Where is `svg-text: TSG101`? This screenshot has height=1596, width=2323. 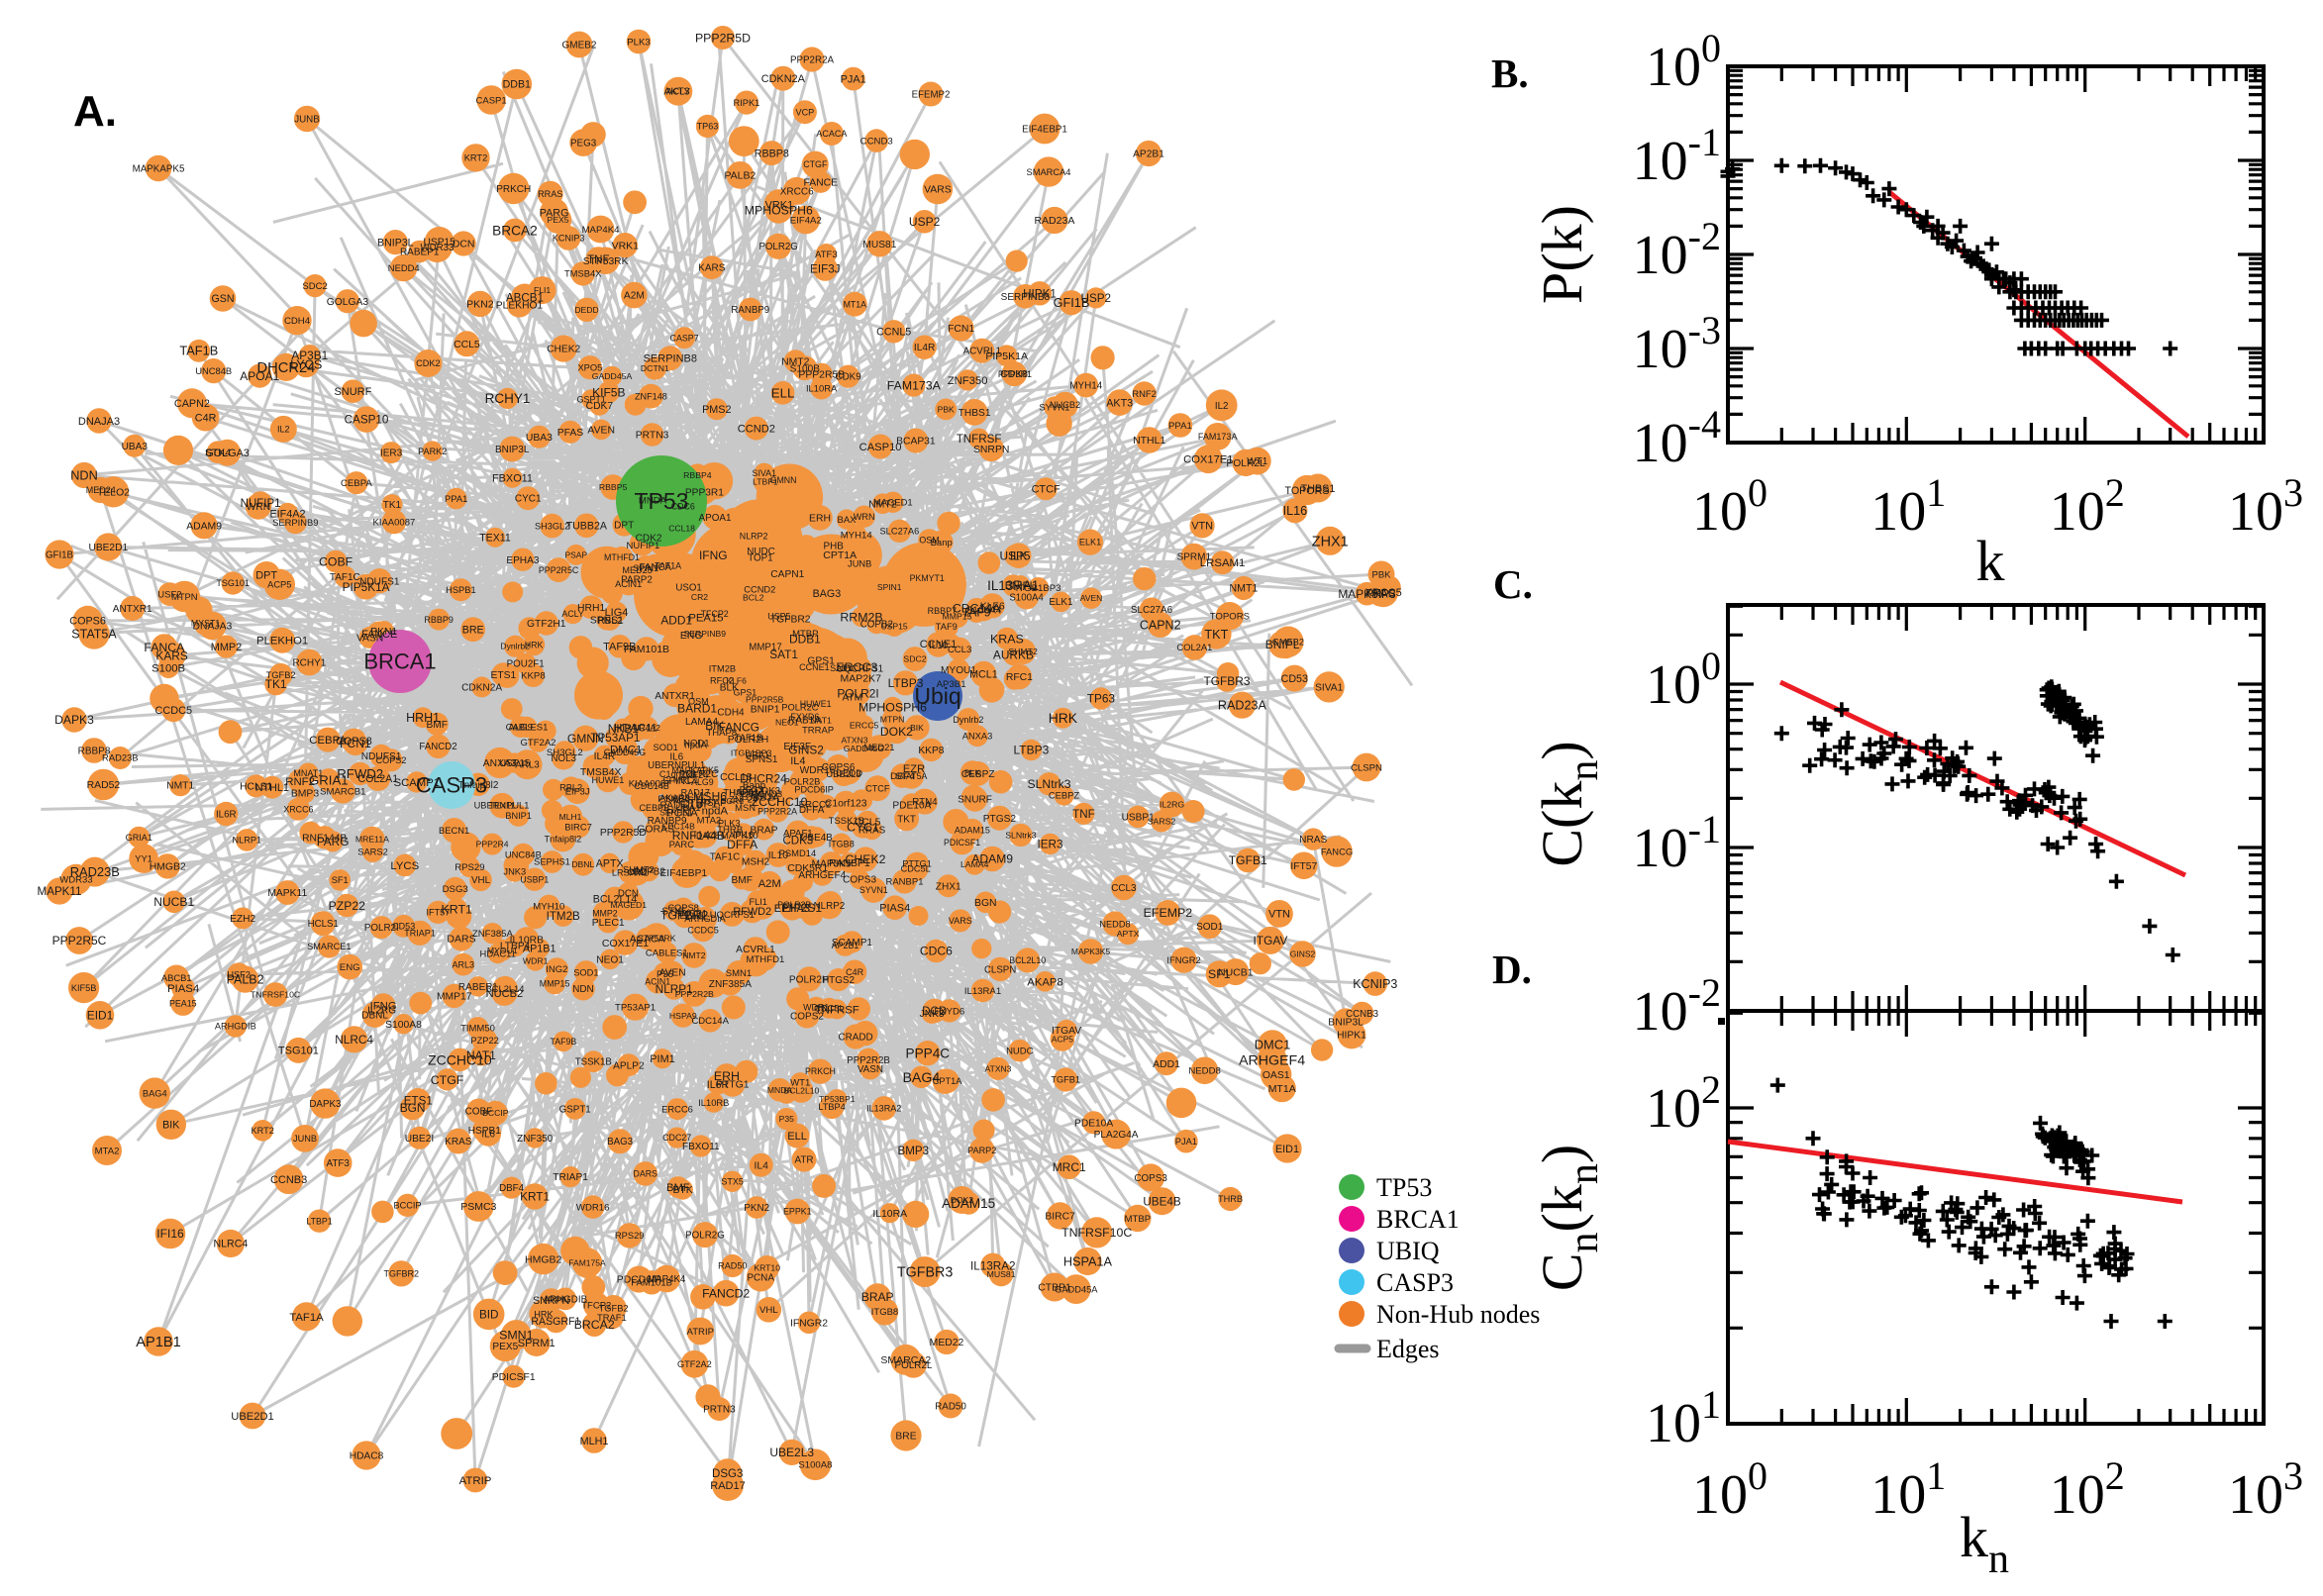
svg-text: TSG101 is located at coordinates (233, 583).